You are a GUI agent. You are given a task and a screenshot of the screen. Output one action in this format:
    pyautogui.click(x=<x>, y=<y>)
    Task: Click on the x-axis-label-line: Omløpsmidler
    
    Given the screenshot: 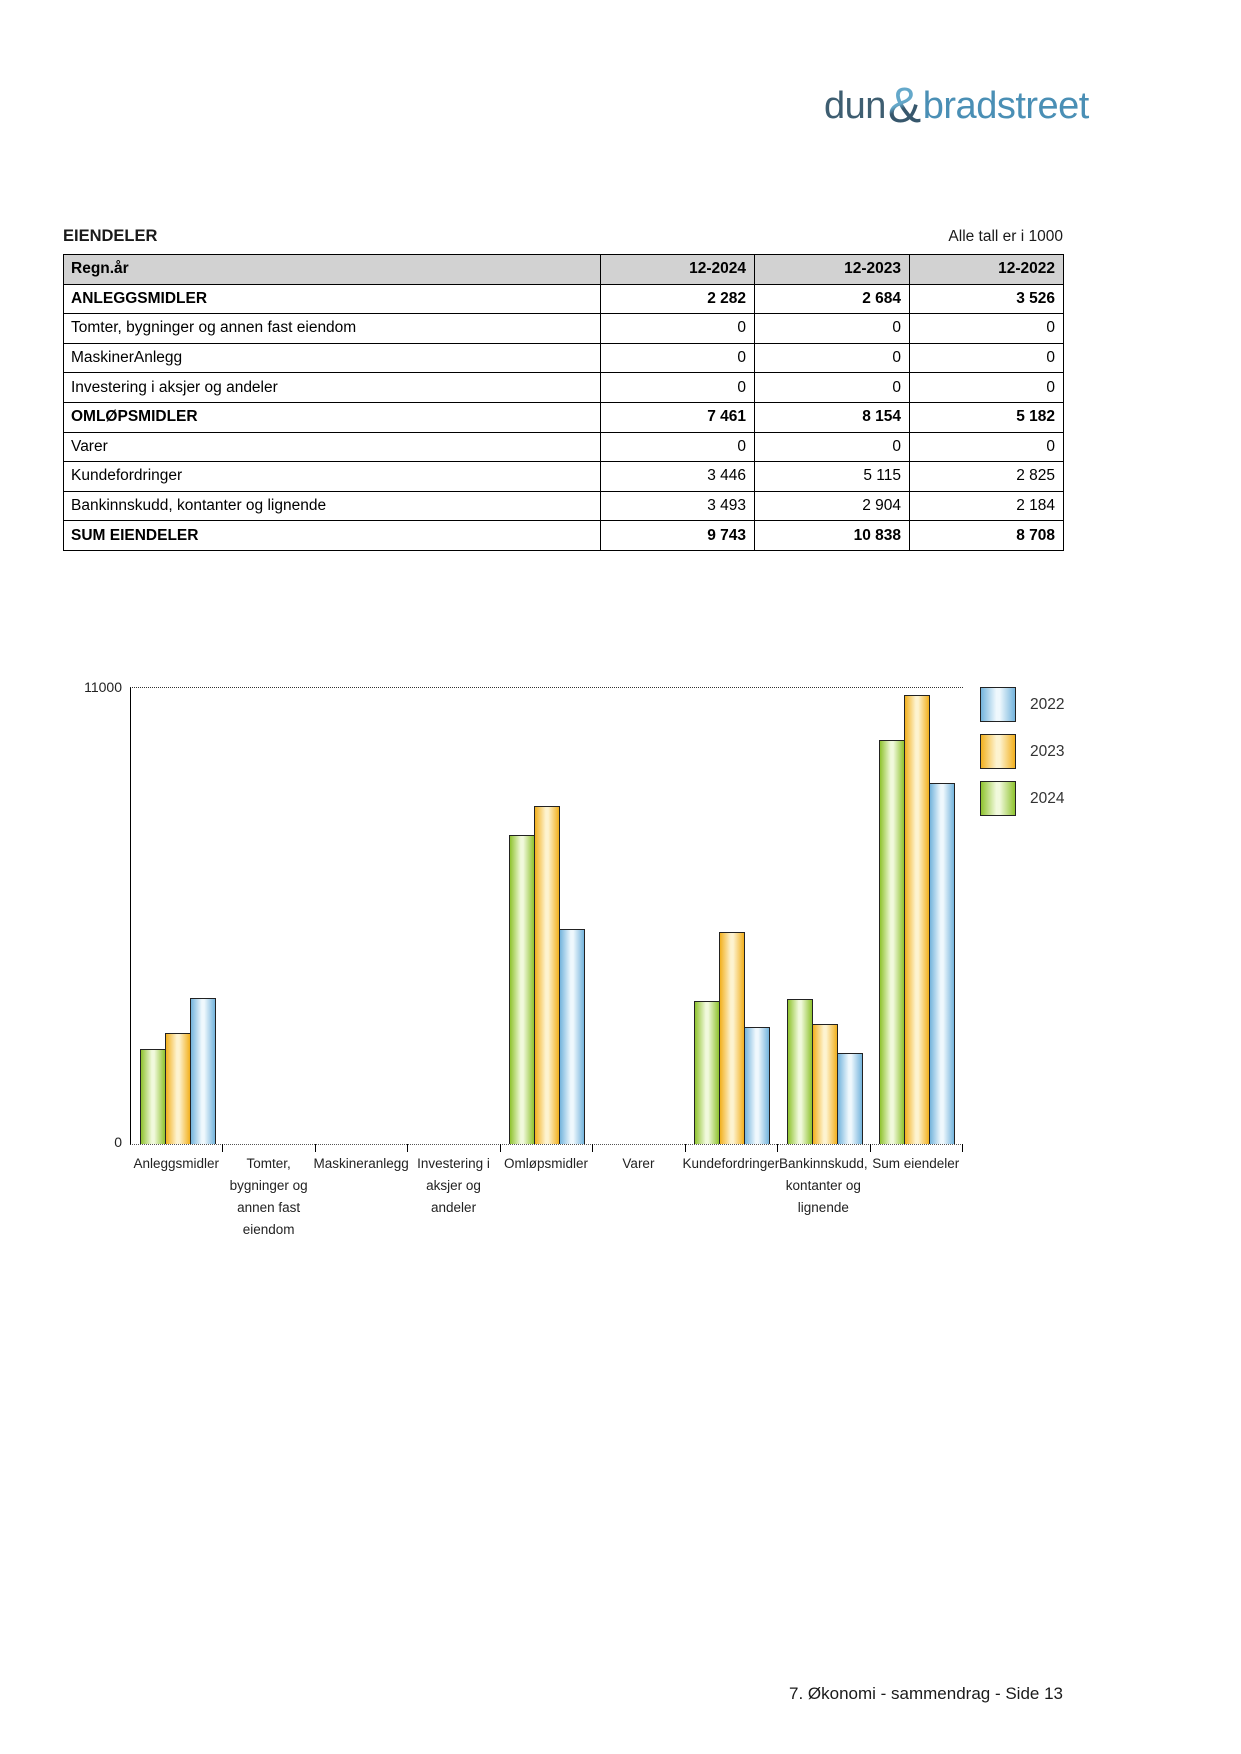 What is the action you would take?
    pyautogui.click(x=546, y=1163)
    